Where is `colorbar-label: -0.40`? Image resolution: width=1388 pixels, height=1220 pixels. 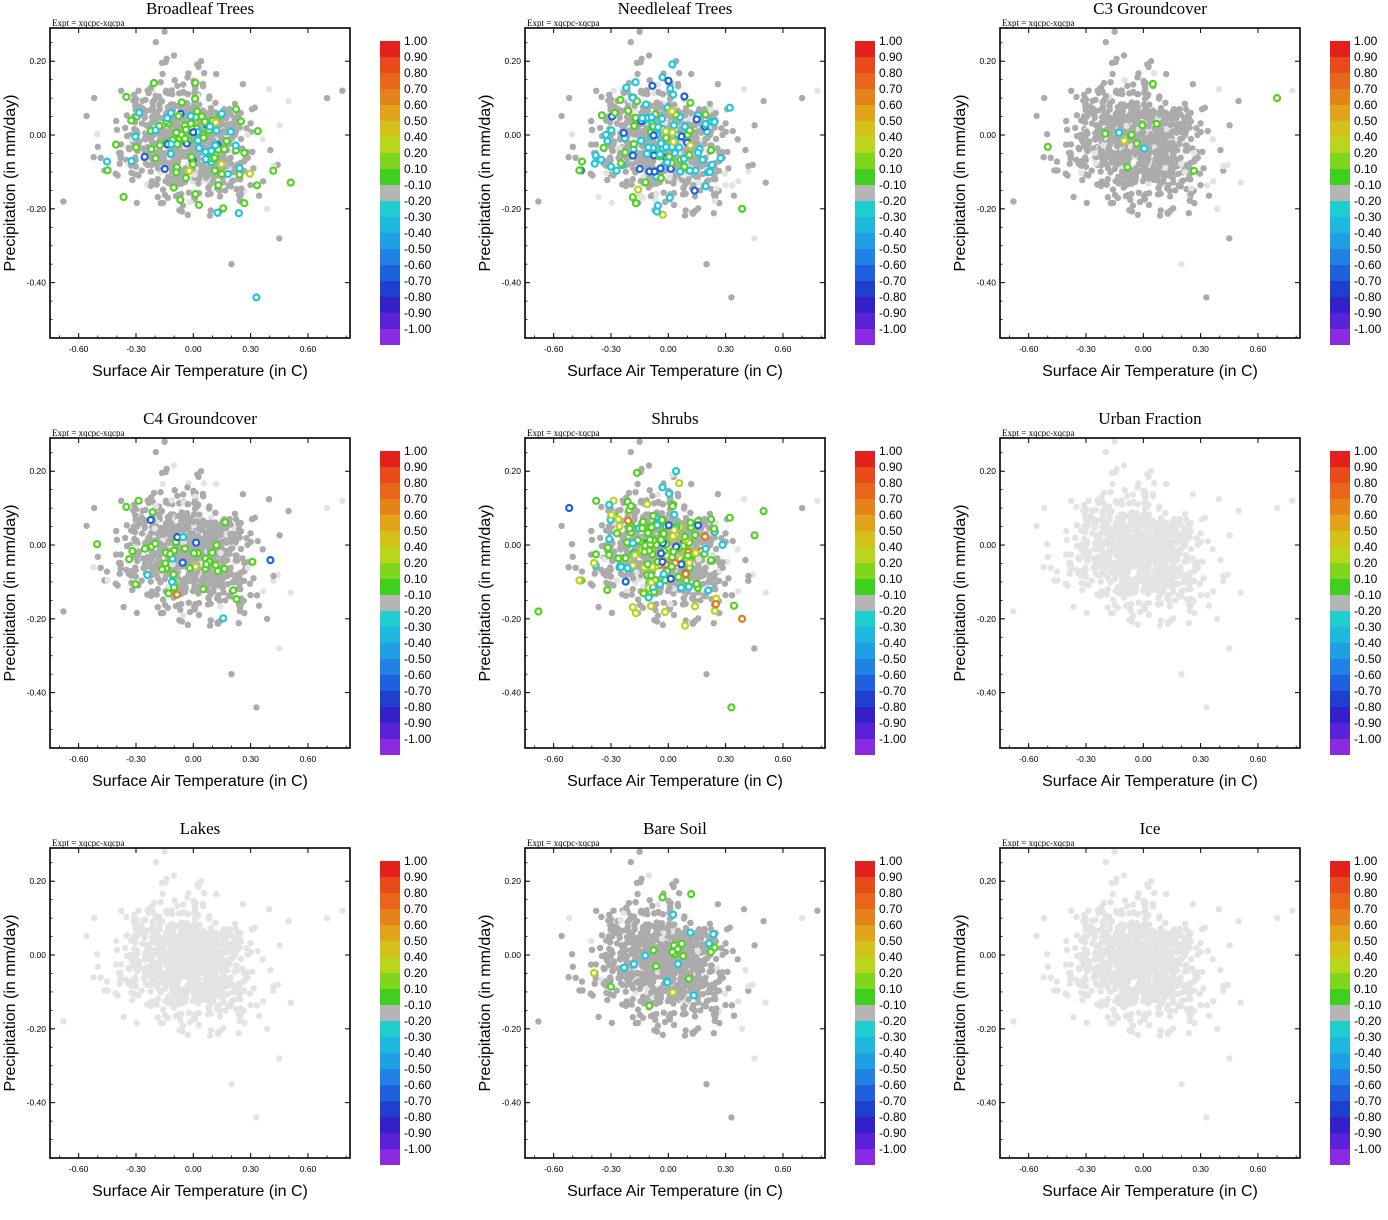
colorbar-label: -0.40 is located at coordinates (1368, 233).